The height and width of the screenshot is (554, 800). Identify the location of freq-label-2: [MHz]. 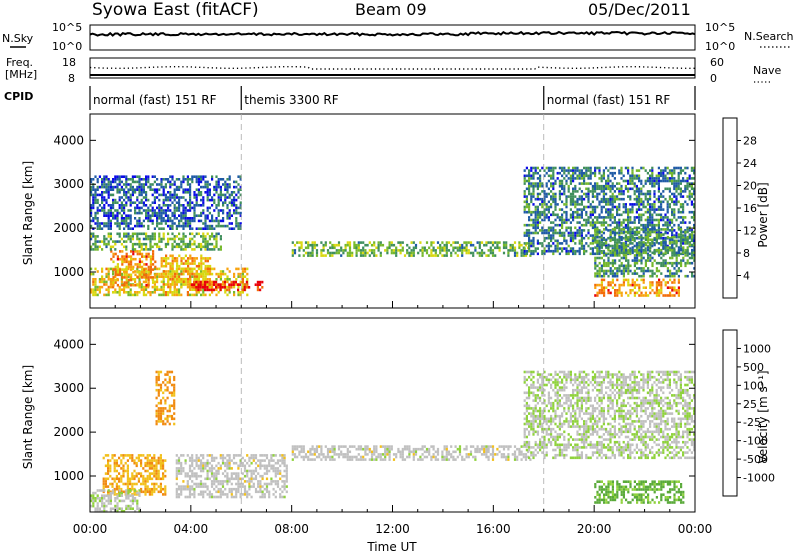
(21, 74).